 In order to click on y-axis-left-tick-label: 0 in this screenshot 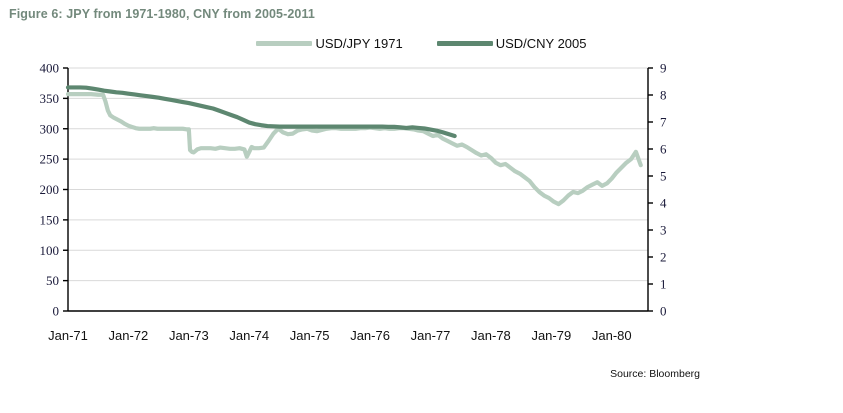, I will do `click(56, 311)`.